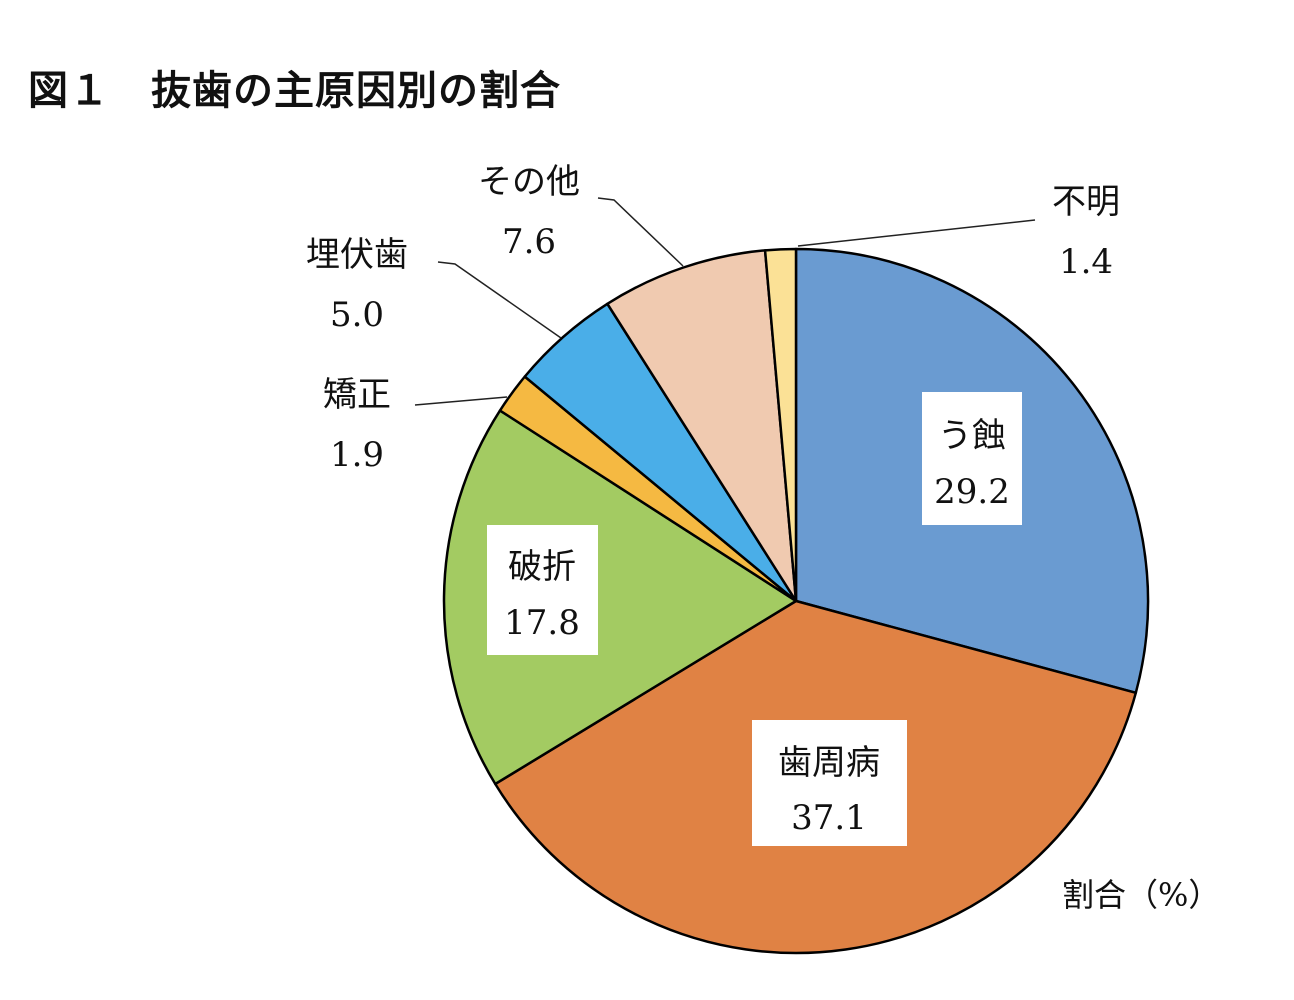 This screenshot has width=1294, height=1000. Describe the element at coordinates (916, 233) in the screenshot. I see `leader-line-fumei` at that location.